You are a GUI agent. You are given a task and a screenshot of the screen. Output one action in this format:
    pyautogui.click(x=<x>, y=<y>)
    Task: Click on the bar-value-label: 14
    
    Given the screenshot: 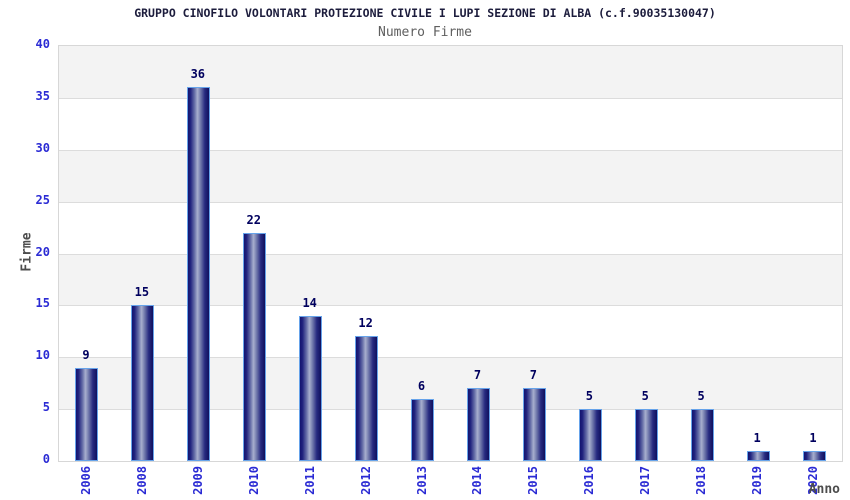 What is the action you would take?
    pyautogui.click(x=309, y=303)
    